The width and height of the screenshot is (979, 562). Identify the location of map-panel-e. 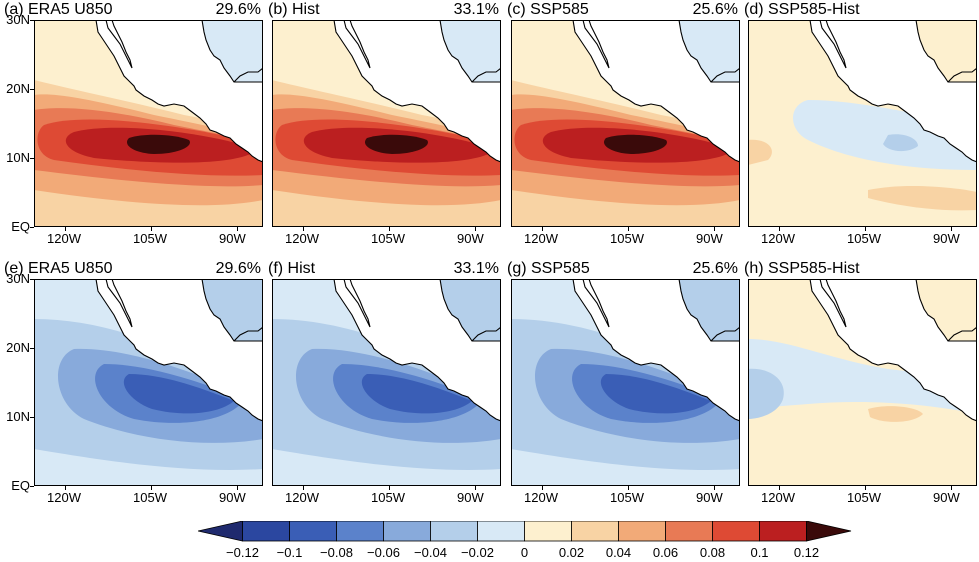
(148, 382).